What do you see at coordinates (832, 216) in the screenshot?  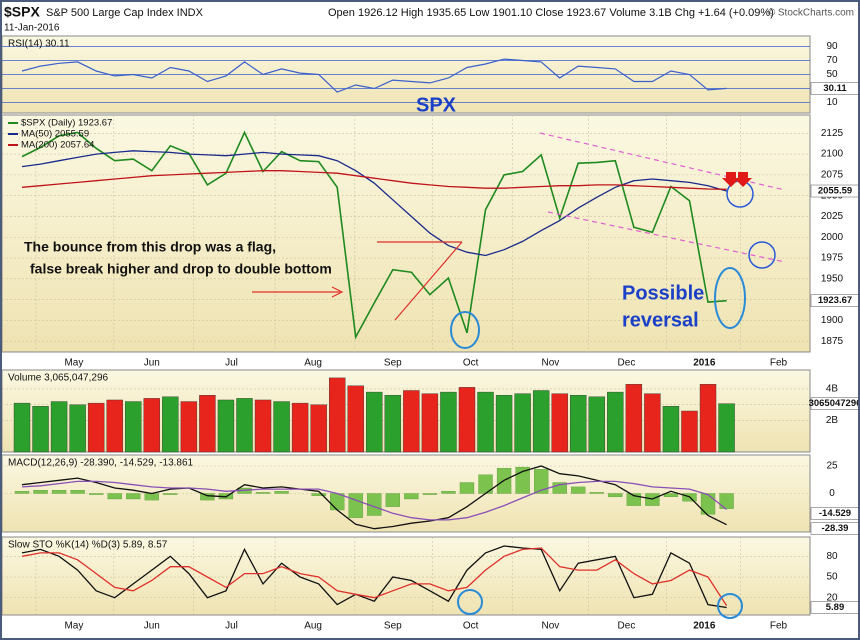 I see `y-tick-label: 2025` at bounding box center [832, 216].